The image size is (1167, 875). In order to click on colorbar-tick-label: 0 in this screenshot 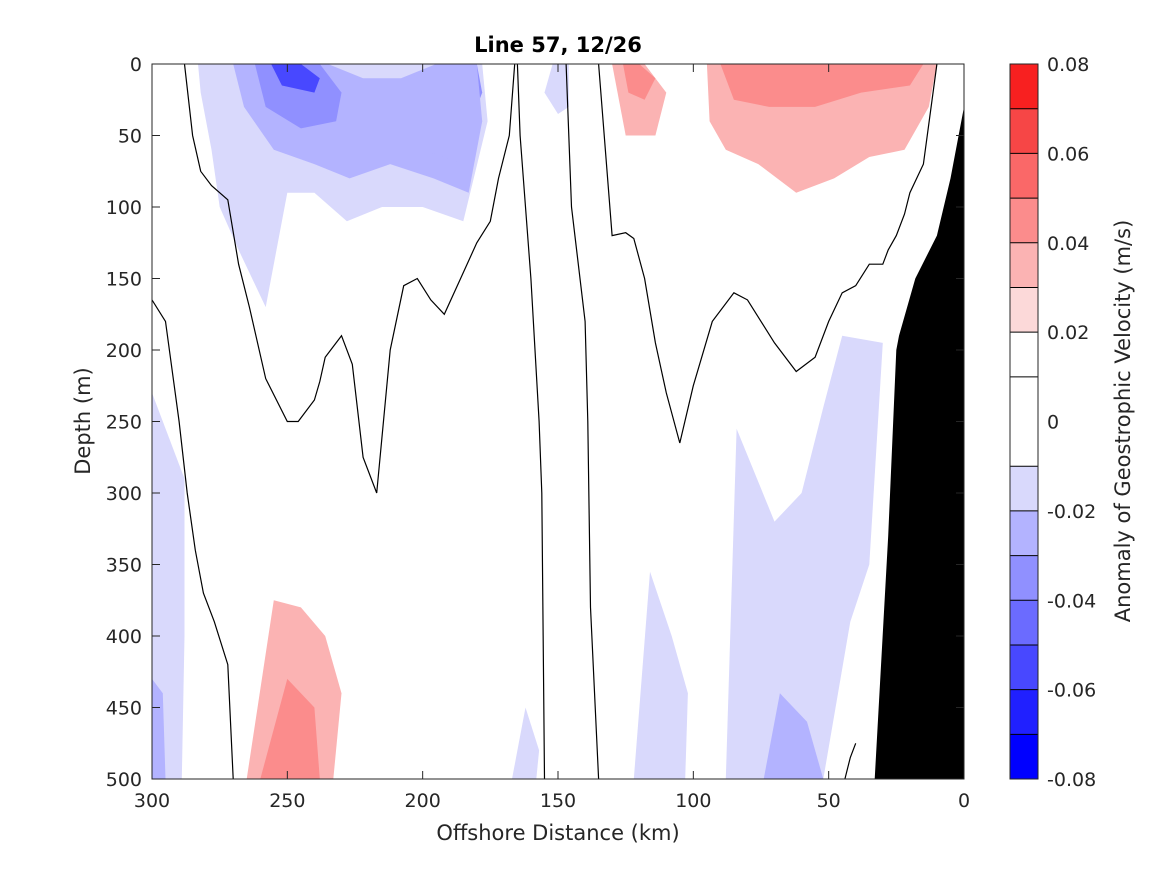, I will do `click(1053, 423)`.